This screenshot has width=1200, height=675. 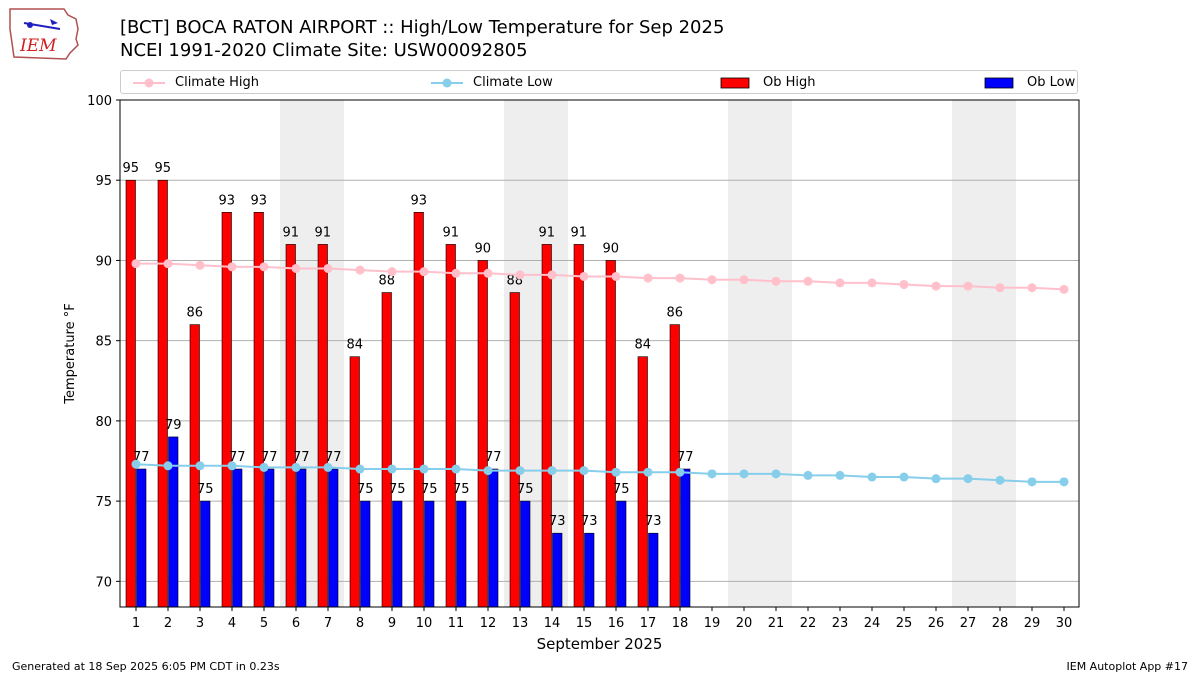 What do you see at coordinates (136, 623) in the screenshot?
I see `x-tick-label: 1` at bounding box center [136, 623].